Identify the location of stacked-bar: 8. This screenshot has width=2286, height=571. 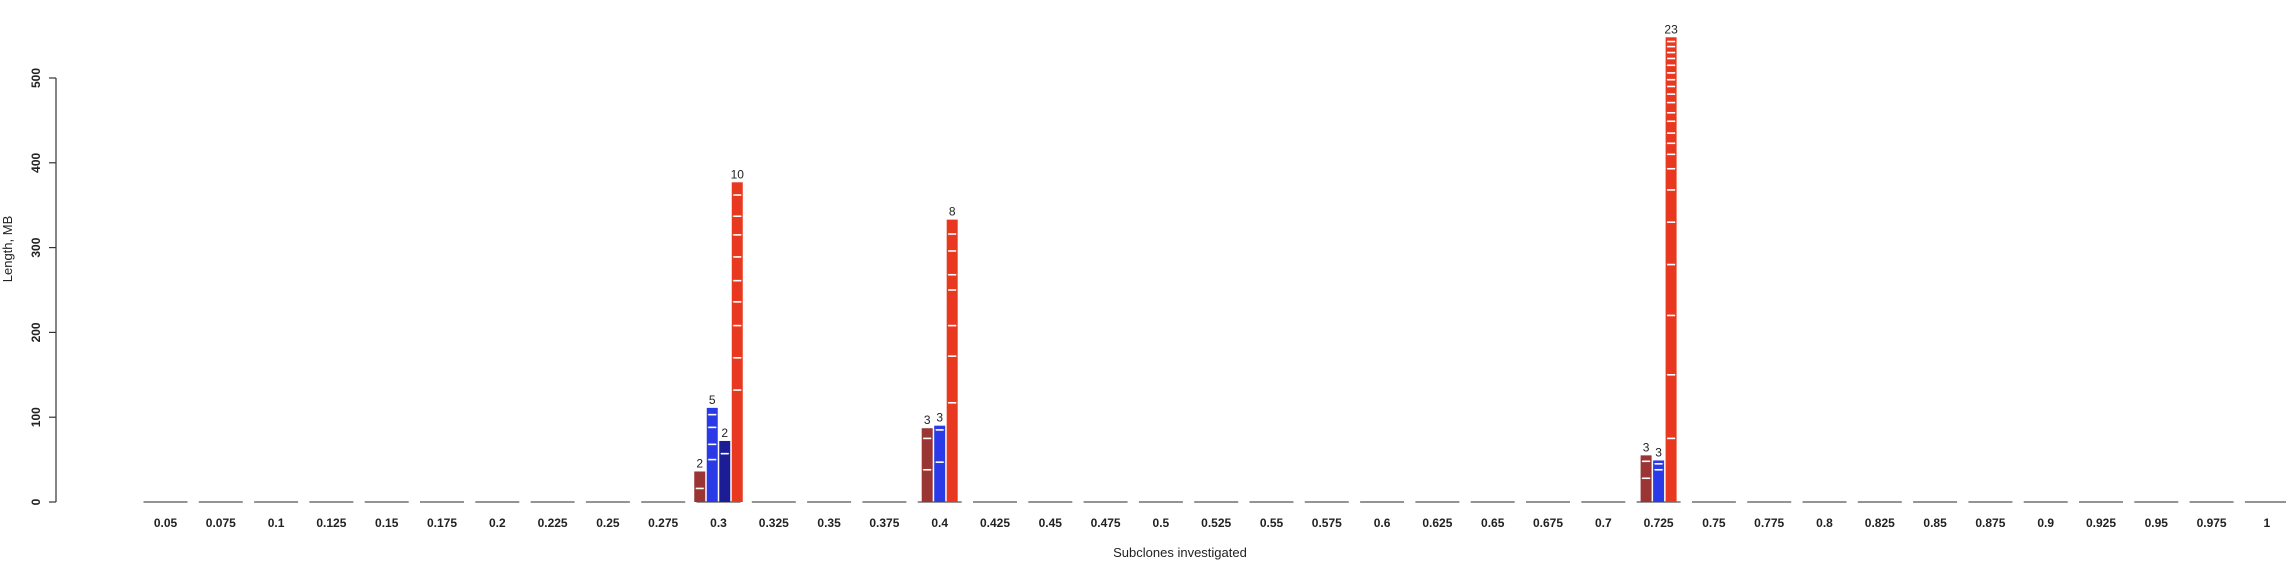
(952, 353).